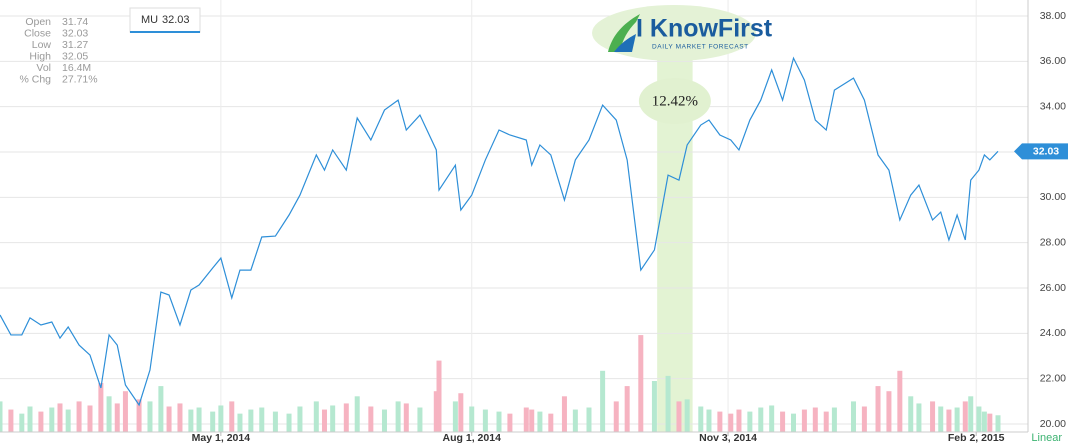 The height and width of the screenshot is (447, 1072). I want to click on info-value: 31.27, so click(75, 45).